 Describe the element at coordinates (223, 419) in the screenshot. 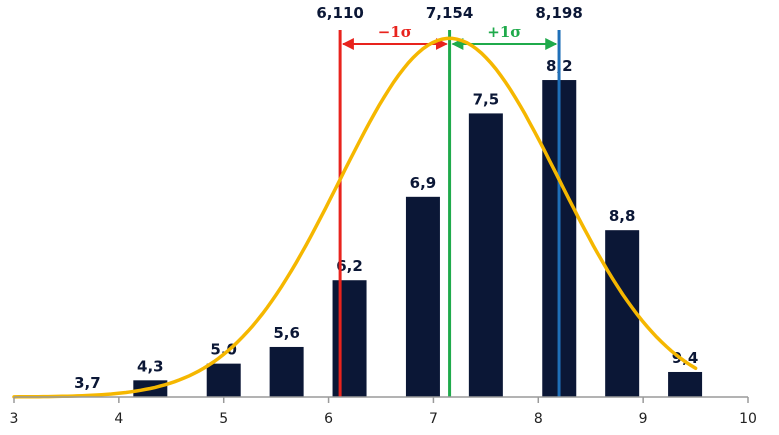

I see `x-tick-label: 5` at that location.